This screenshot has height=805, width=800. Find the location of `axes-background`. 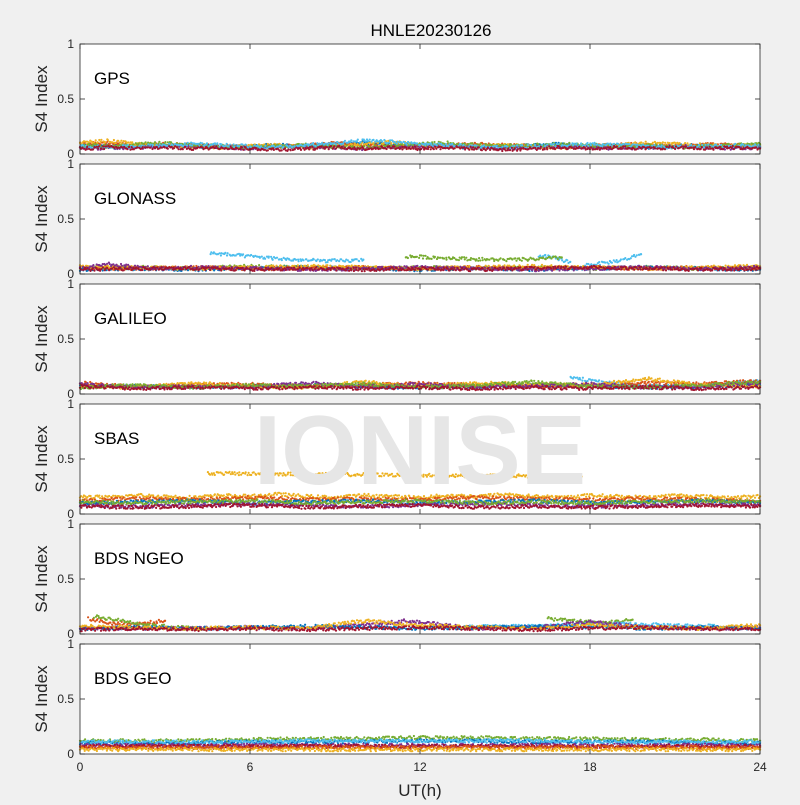

axes-background is located at coordinates (420, 99).